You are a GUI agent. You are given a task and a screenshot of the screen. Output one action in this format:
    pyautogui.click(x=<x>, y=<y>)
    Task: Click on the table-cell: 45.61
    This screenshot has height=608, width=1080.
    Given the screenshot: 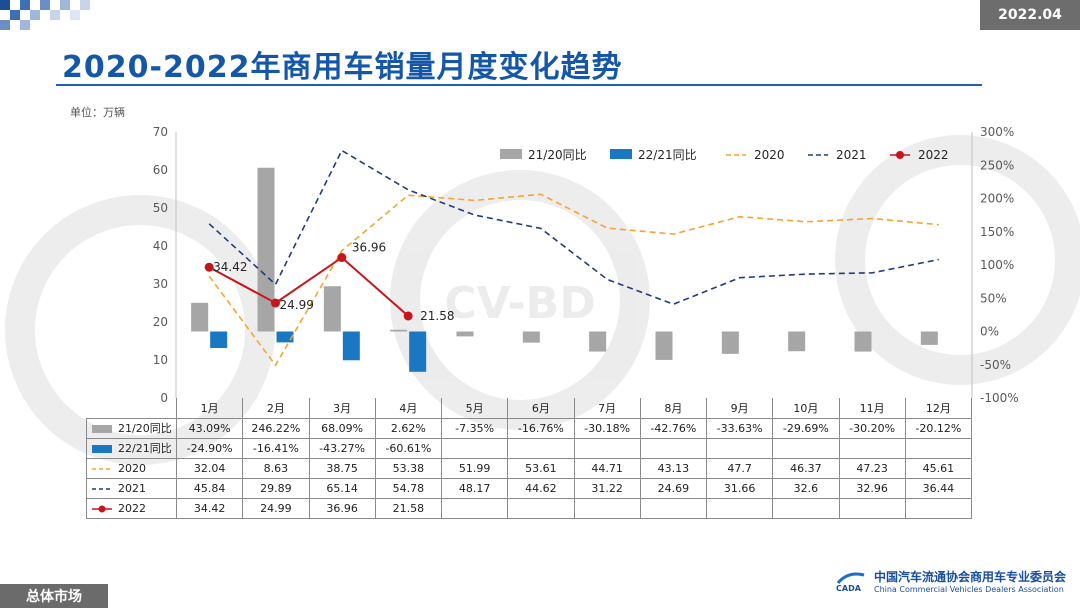 What is the action you would take?
    pyautogui.click(x=938, y=468)
    